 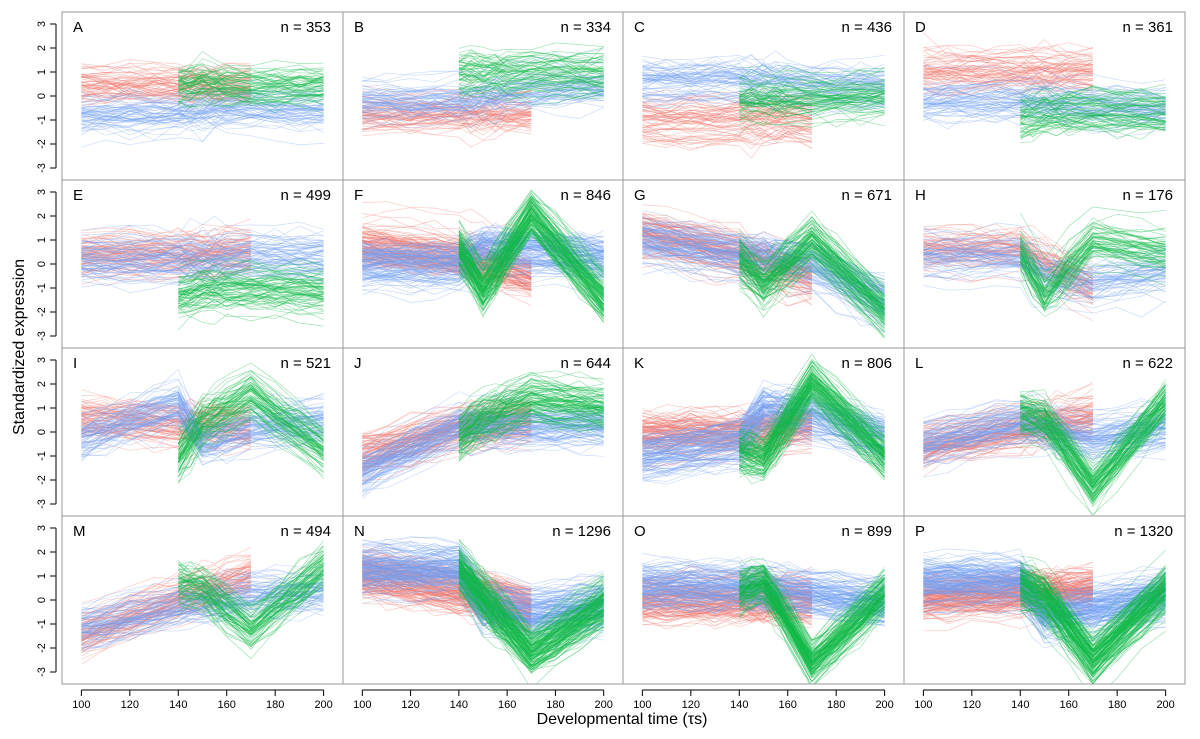 I want to click on panel-I-blue-line, so click(x=202, y=416).